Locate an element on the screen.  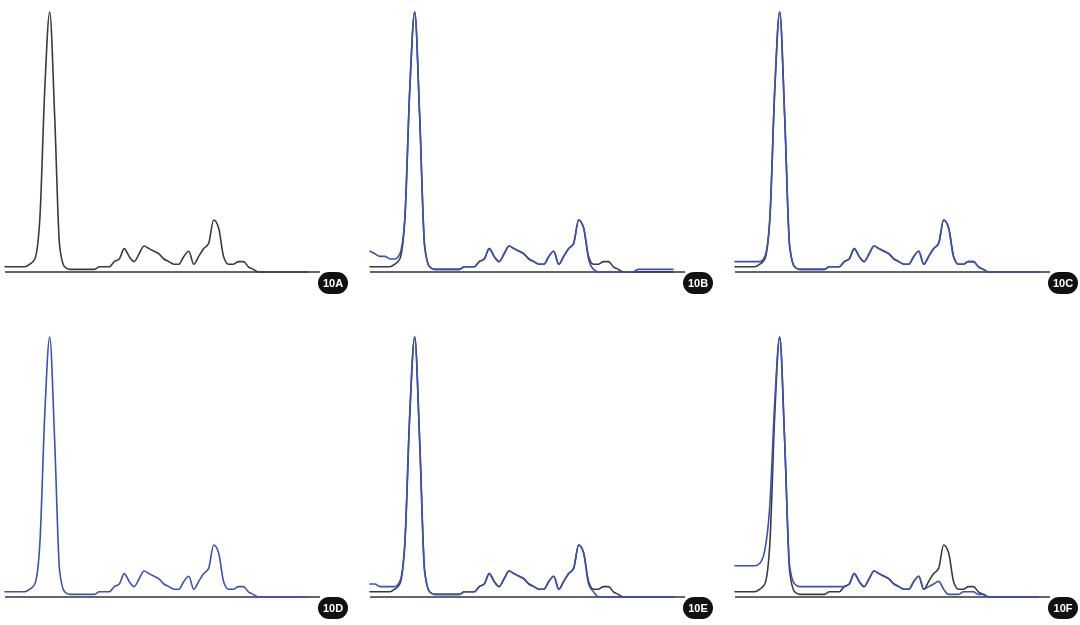
text: 10A is located at coordinates (333, 283).